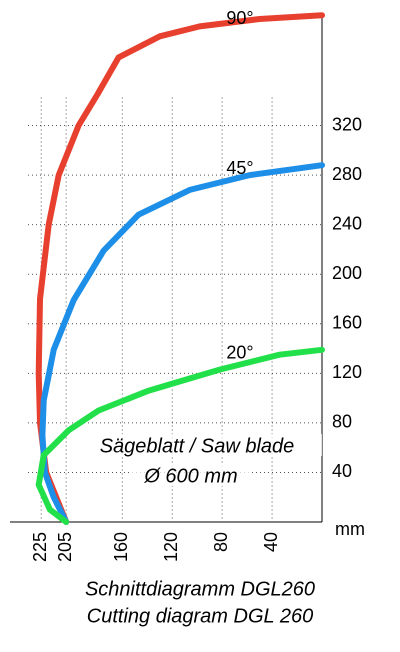 Image resolution: width=400 pixels, height=652 pixels. Describe the element at coordinates (347, 372) in the screenshot. I see `y-tick-label: 120` at that location.